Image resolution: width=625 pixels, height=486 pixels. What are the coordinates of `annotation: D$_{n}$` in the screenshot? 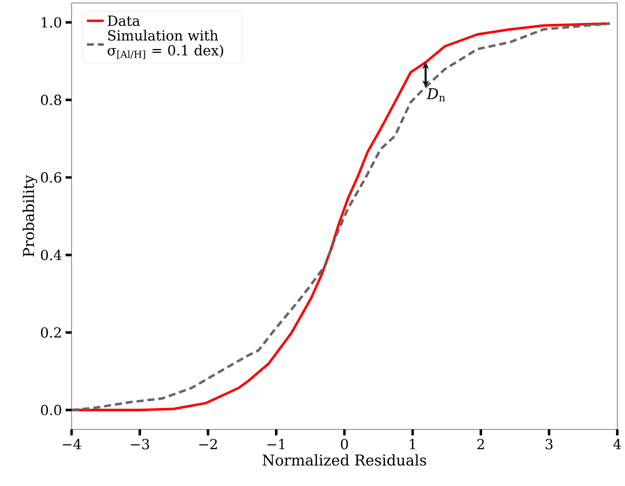 It's located at (436, 95).